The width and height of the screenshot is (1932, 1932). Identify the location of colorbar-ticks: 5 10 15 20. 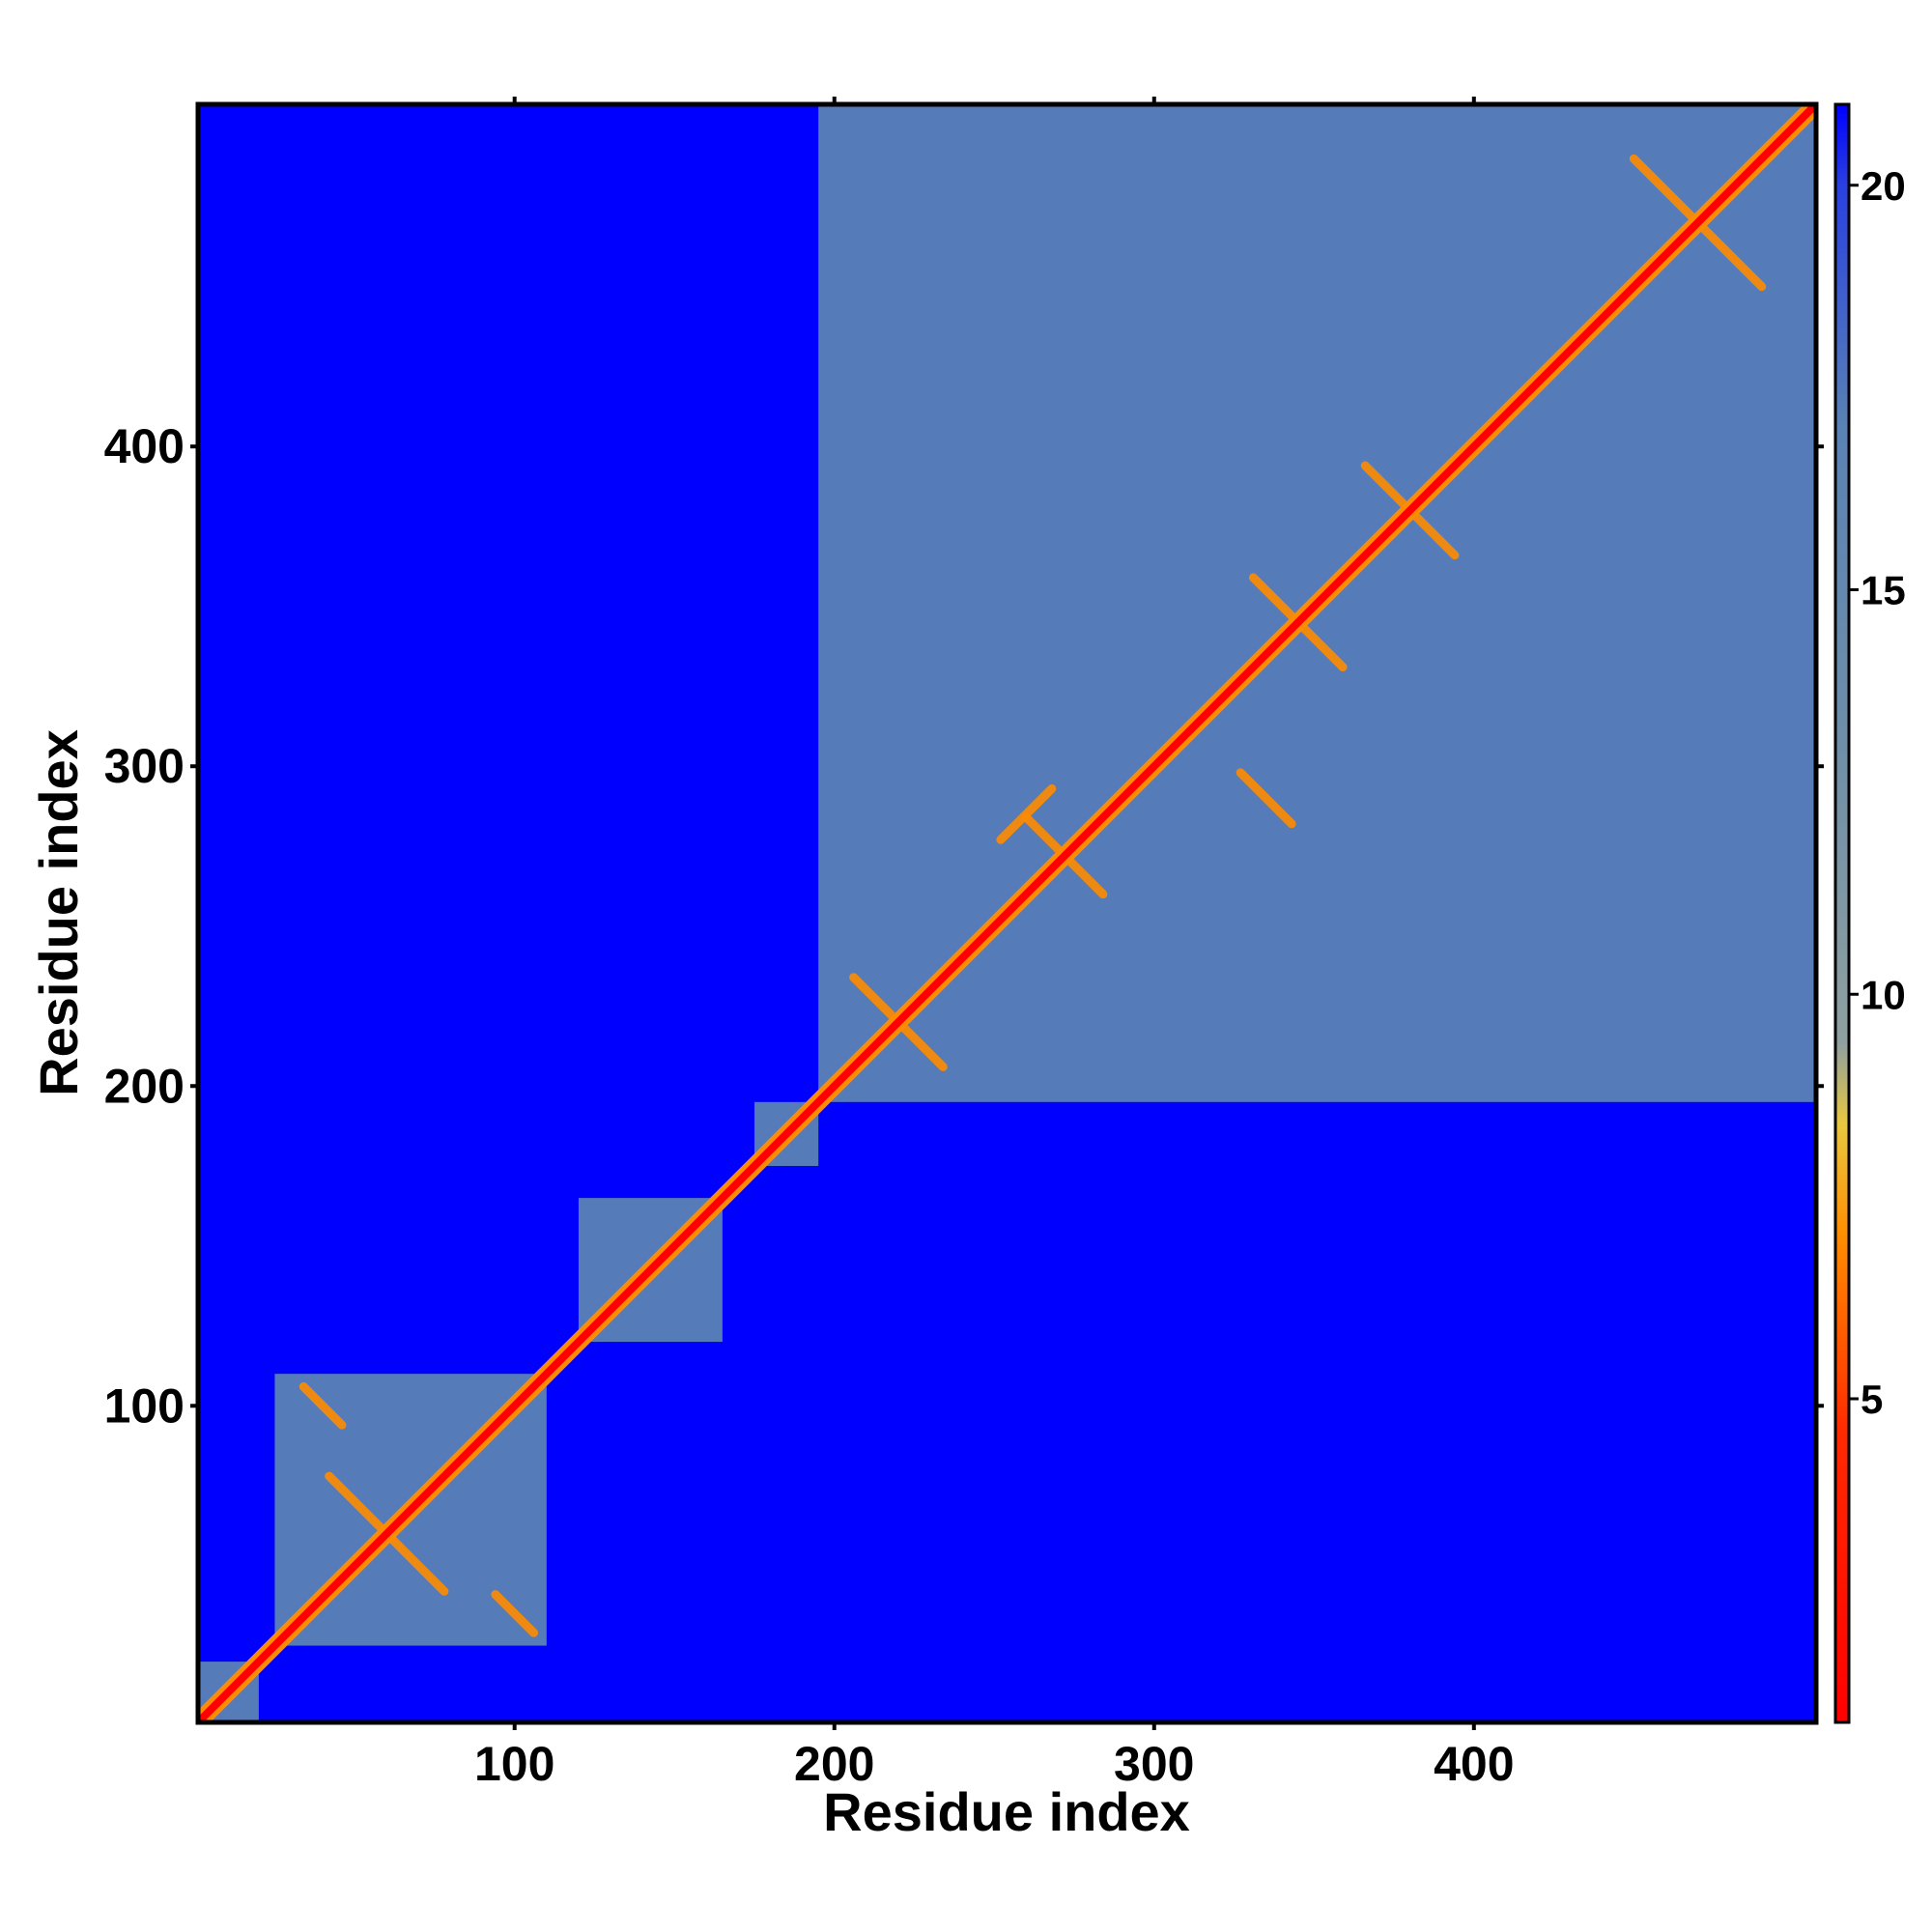
(1877, 792).